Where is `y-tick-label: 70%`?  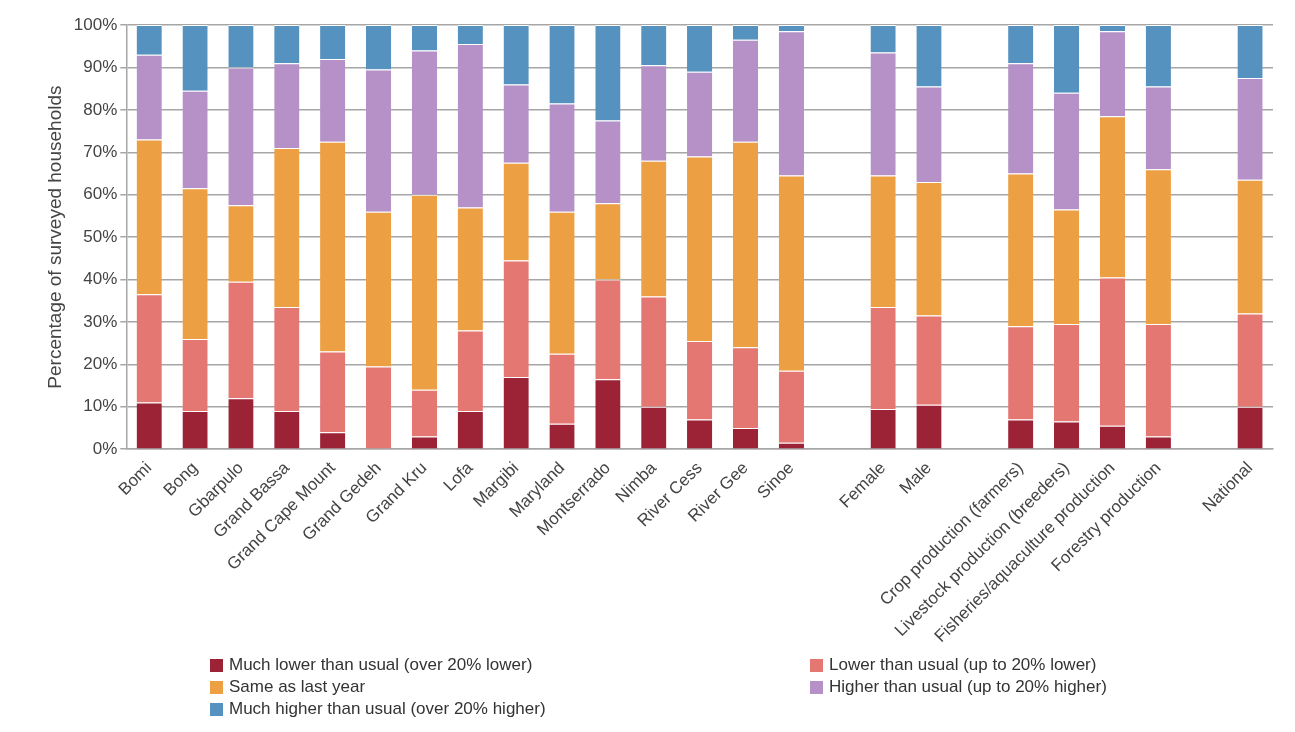
y-tick-label: 70% is located at coordinates (100, 151).